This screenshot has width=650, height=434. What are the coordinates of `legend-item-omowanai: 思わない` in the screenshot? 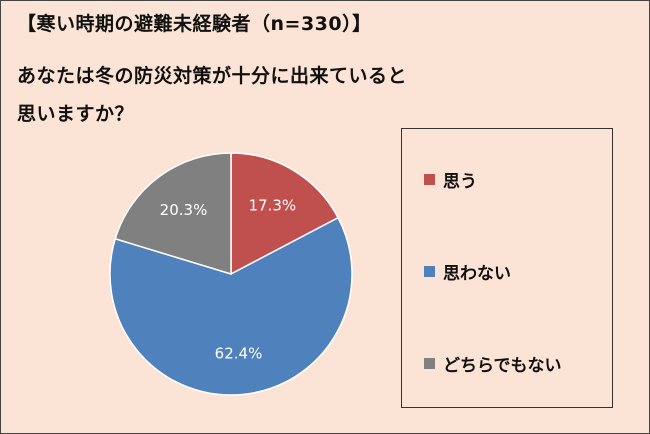 It's located at (467, 271).